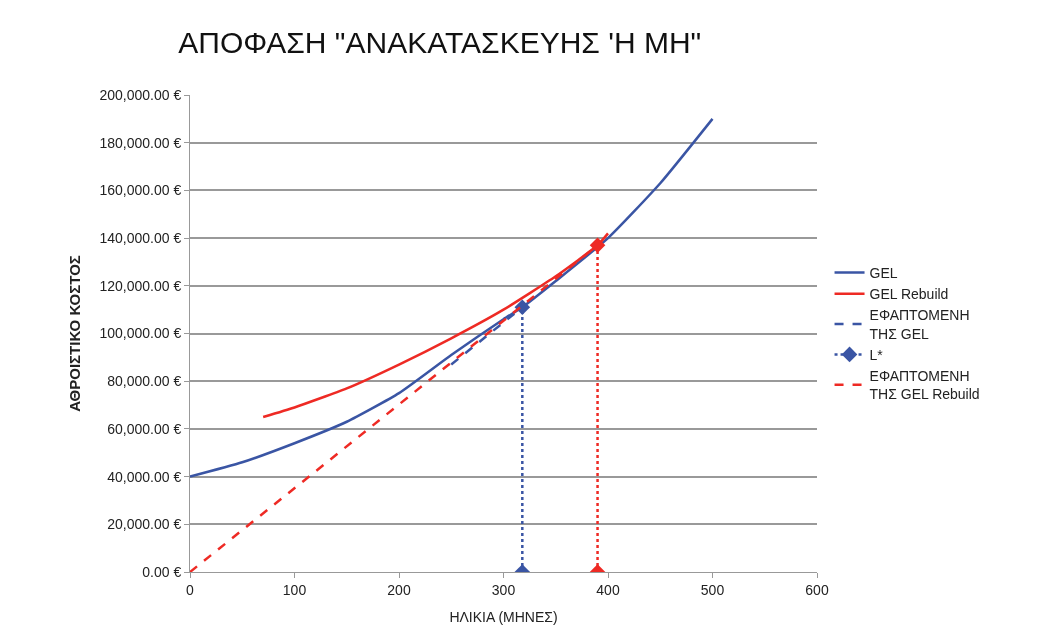 The image size is (1047, 635). Describe the element at coordinates (440, 42) in the screenshot. I see `chart-title: ΑΠΟΦΑΣΗ "ΑΝΑΚΑΤΑΣΚΕΥΗΣ 'Η ΜΗ"` at that location.